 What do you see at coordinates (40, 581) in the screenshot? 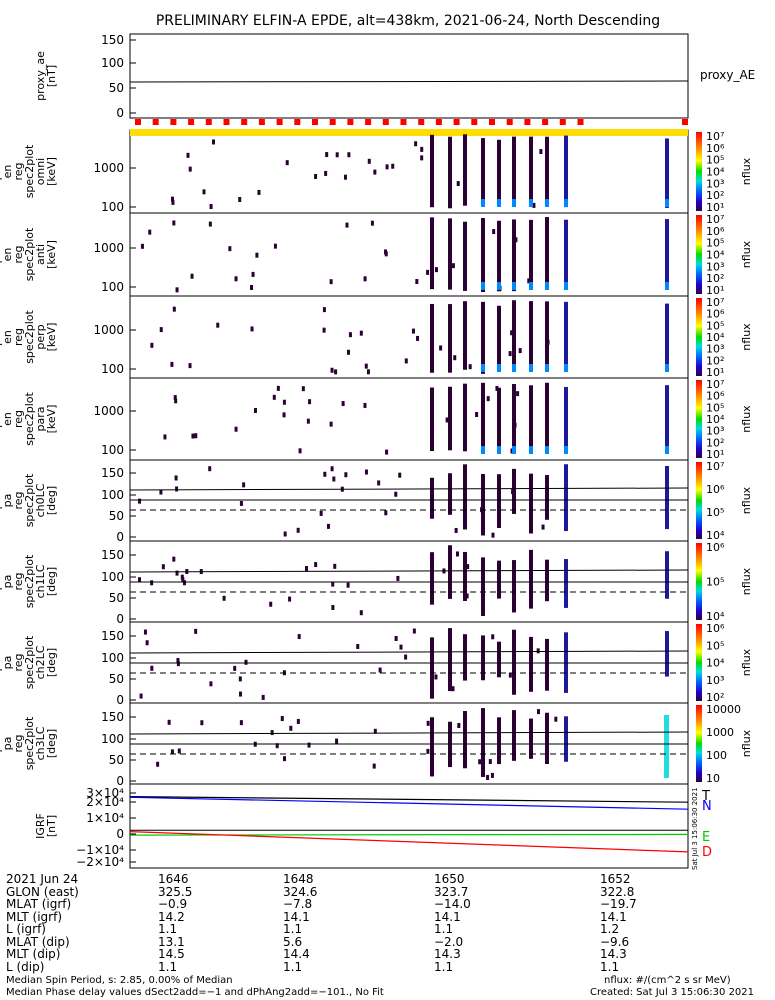
I see `ylabel-line: ch1LC` at bounding box center [40, 581].